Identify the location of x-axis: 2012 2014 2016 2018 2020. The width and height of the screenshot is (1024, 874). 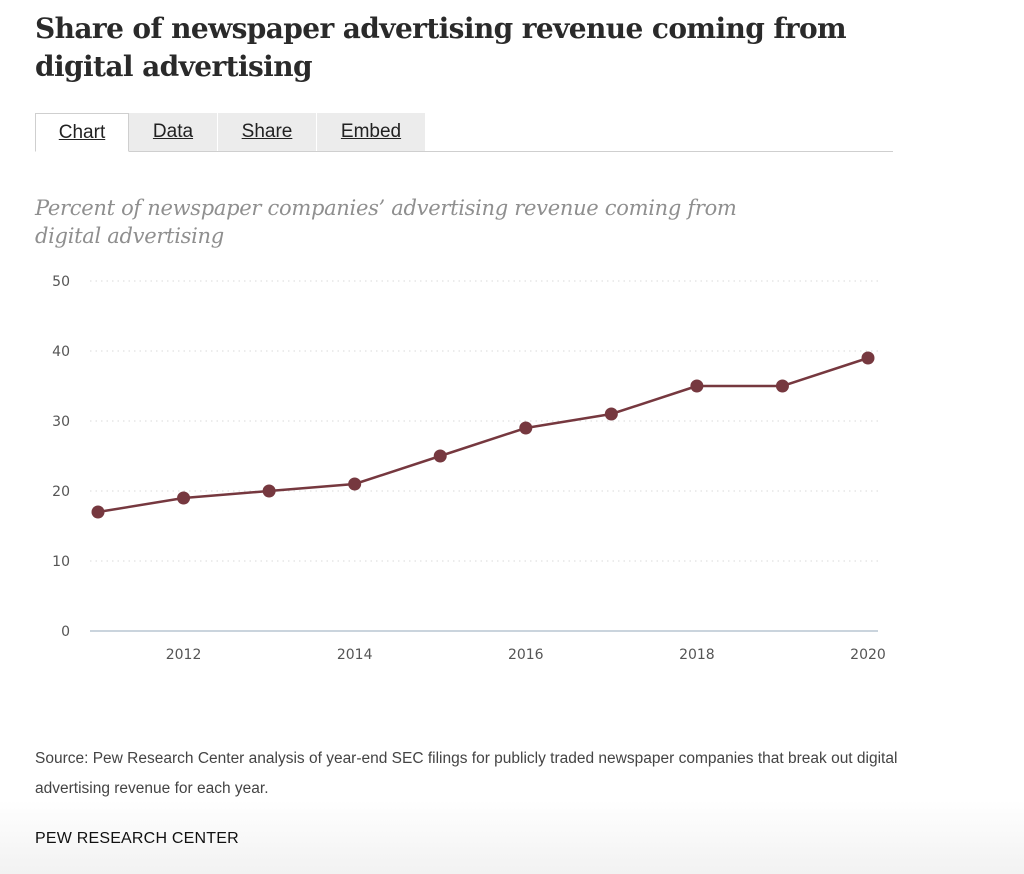
(526, 655).